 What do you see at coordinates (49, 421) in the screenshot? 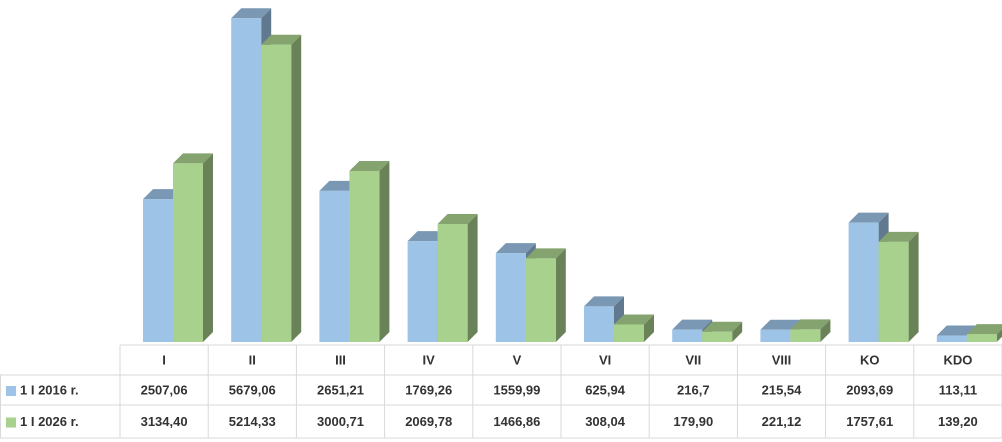
I see `legend-label: 1 I 2026 r.` at bounding box center [49, 421].